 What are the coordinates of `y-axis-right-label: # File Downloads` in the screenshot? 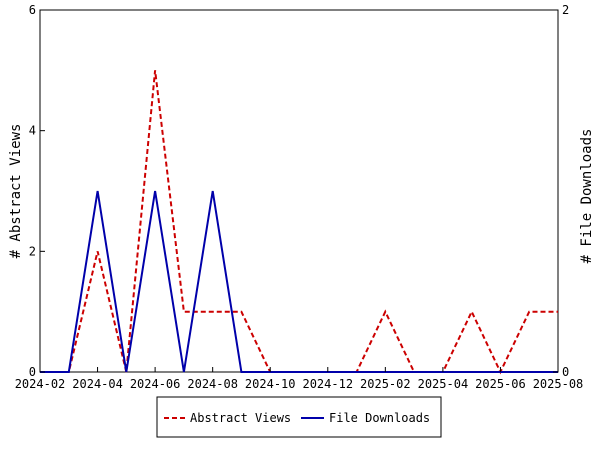 It's located at (587, 196).